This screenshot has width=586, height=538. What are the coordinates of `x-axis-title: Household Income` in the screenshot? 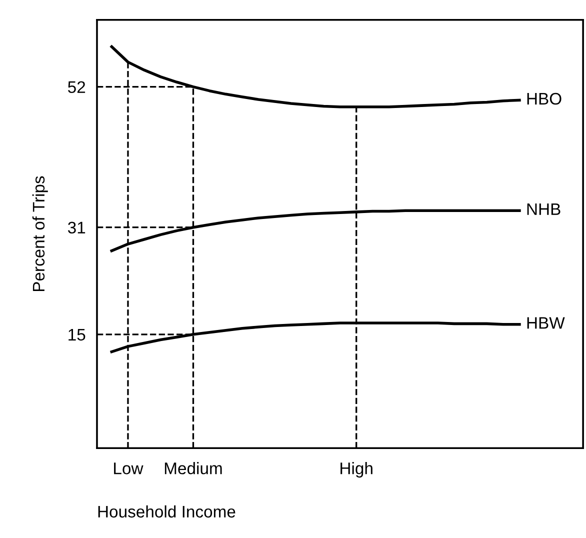 It's located at (167, 511).